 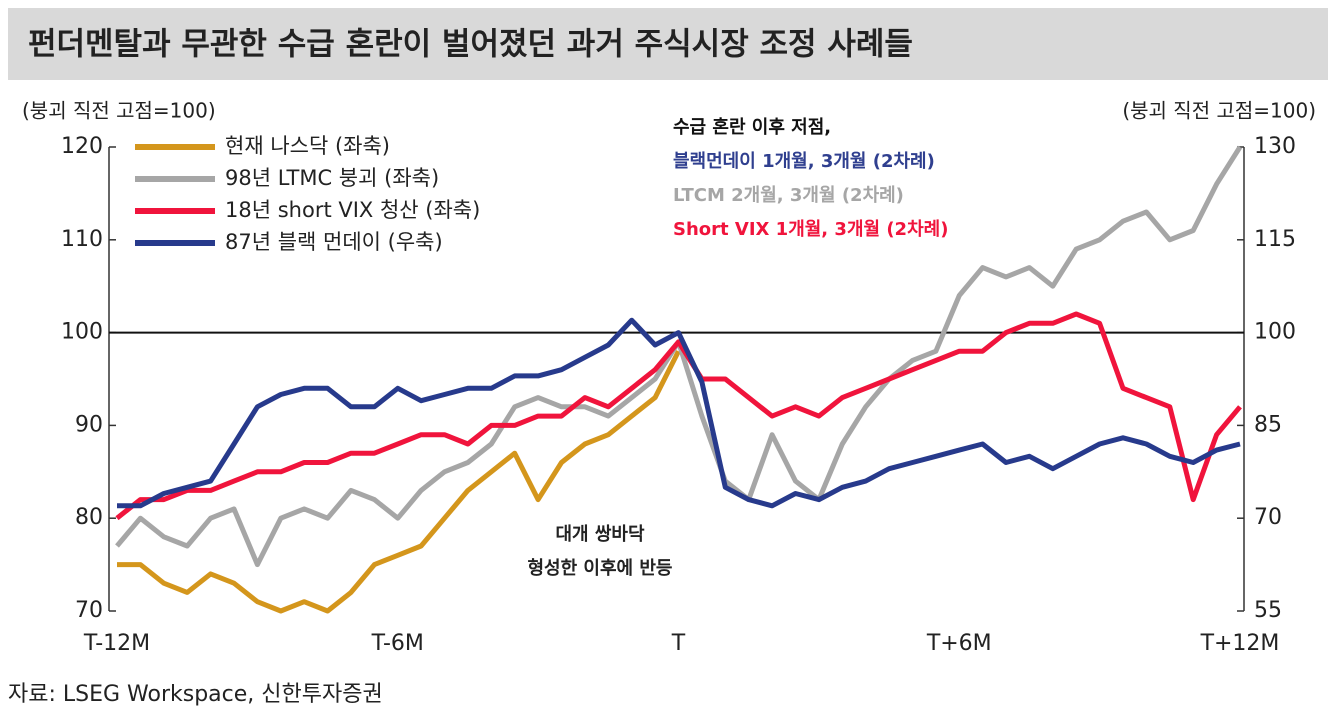 I want to click on x-tick-label: T-6M, so click(x=397, y=643).